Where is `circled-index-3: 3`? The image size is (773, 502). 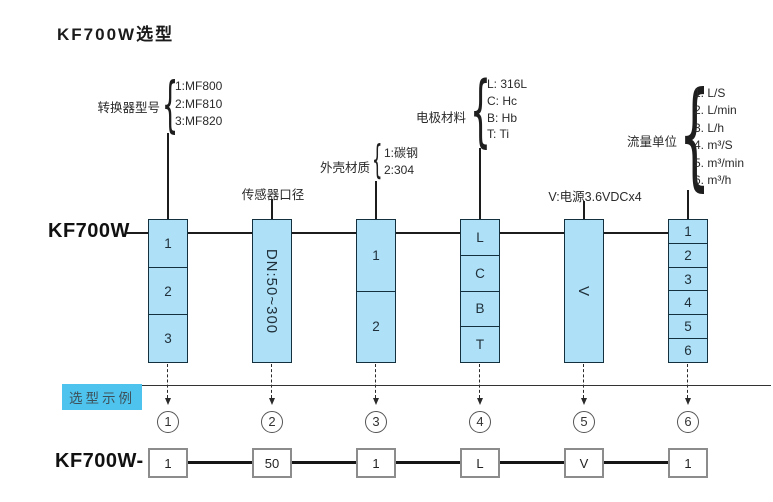 circled-index-3: 3 is located at coordinates (376, 422).